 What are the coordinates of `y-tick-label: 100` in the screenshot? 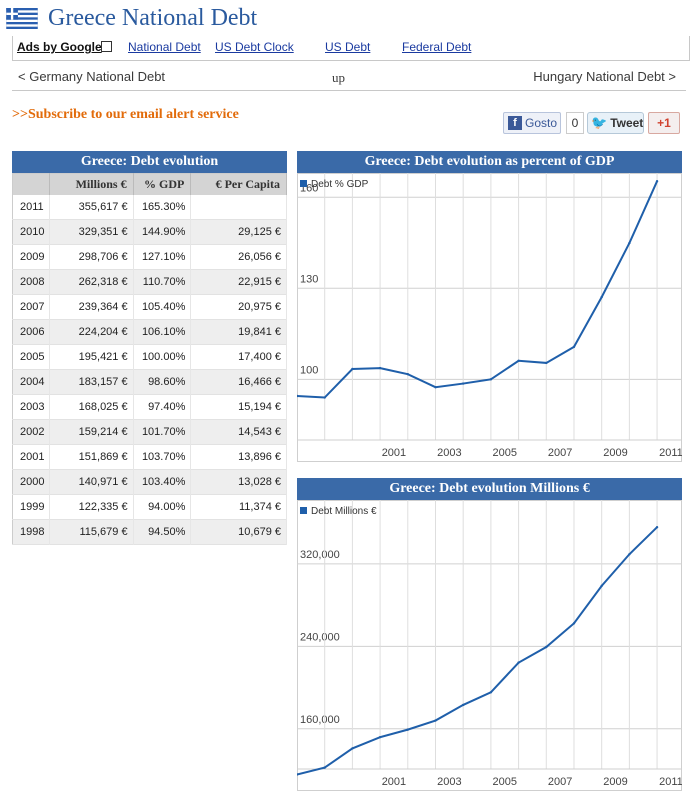 It's located at (309, 370).